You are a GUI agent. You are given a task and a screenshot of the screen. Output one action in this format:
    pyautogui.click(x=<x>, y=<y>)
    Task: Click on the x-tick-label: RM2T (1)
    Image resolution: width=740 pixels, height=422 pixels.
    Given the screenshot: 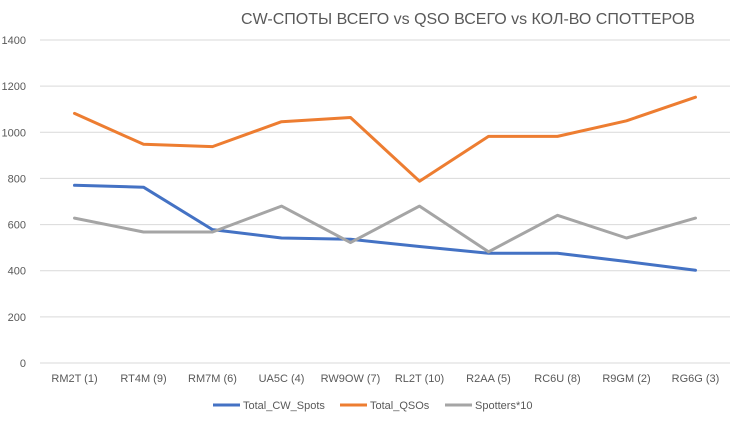 What is the action you would take?
    pyautogui.click(x=74, y=379)
    